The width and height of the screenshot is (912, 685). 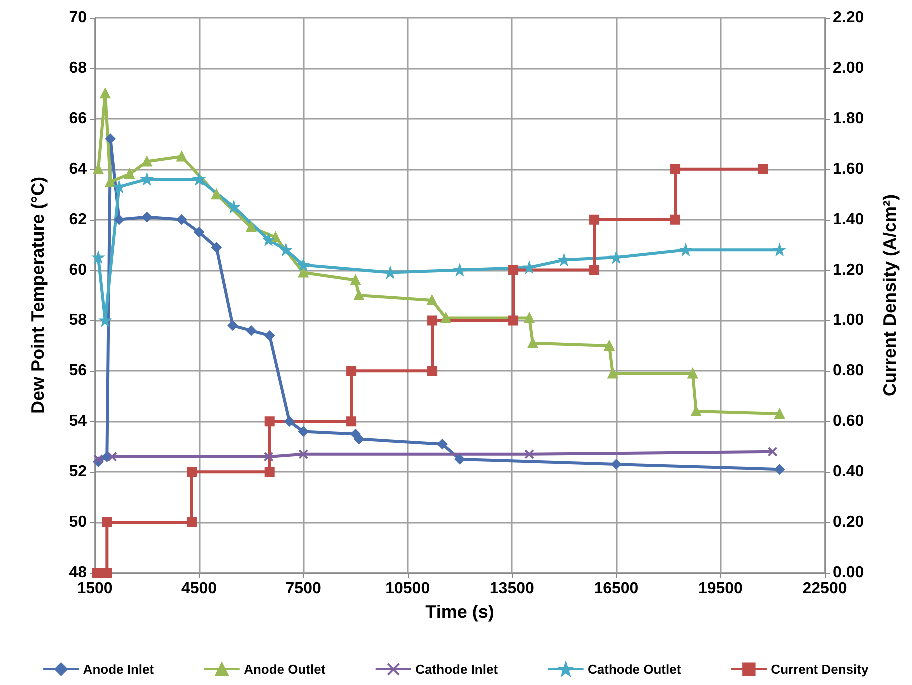 I want to click on y-tick-label: 68, so click(x=78, y=68).